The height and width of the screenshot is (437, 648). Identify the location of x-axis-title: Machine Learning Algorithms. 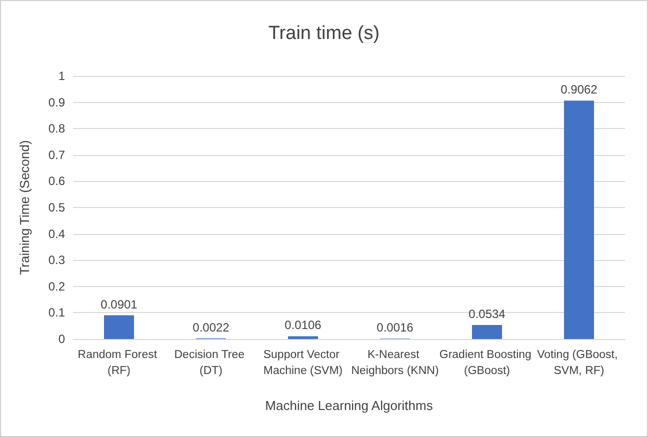
(349, 405).